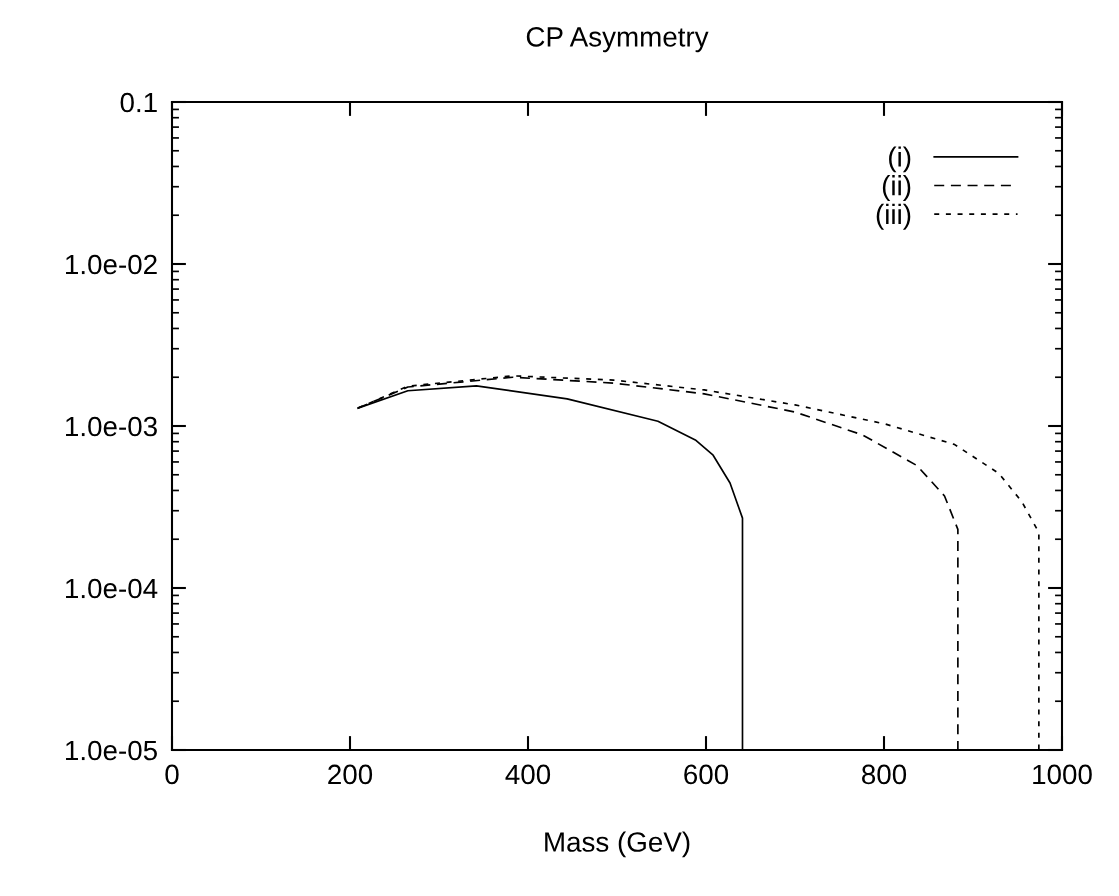  What do you see at coordinates (896, 188) in the screenshot?
I see `legend-label: (ii)` at bounding box center [896, 188].